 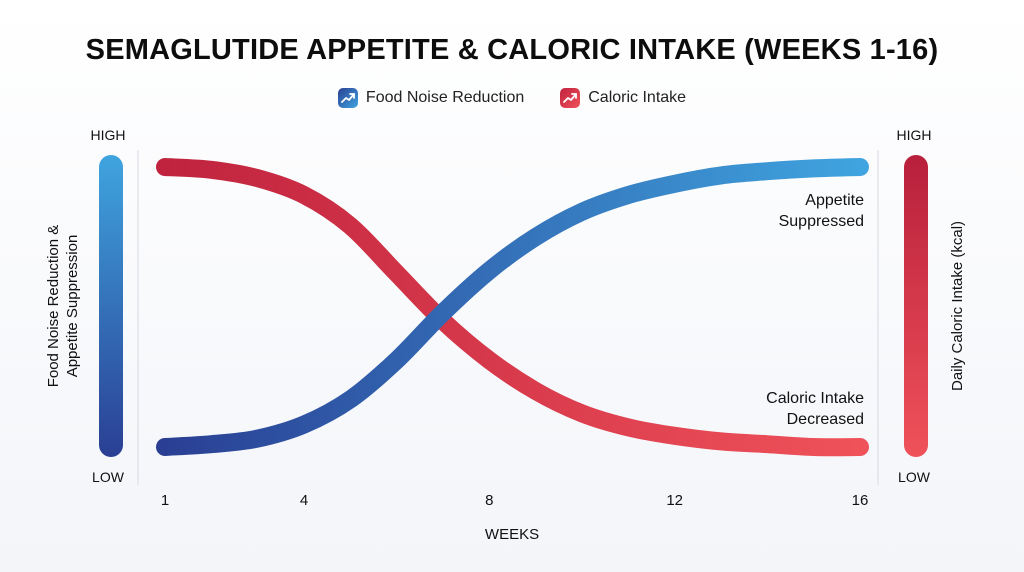 What do you see at coordinates (445, 97) in the screenshot?
I see `legend-label-food-noise: Food Noise Reduction` at bounding box center [445, 97].